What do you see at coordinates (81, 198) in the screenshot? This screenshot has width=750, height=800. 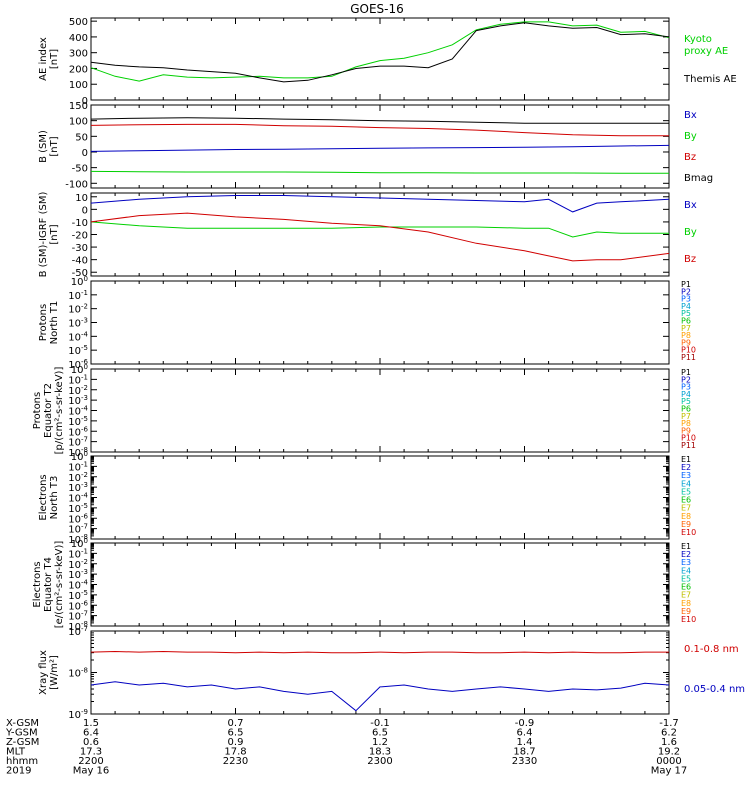 I see `y-tick-label: 10` at bounding box center [81, 198].